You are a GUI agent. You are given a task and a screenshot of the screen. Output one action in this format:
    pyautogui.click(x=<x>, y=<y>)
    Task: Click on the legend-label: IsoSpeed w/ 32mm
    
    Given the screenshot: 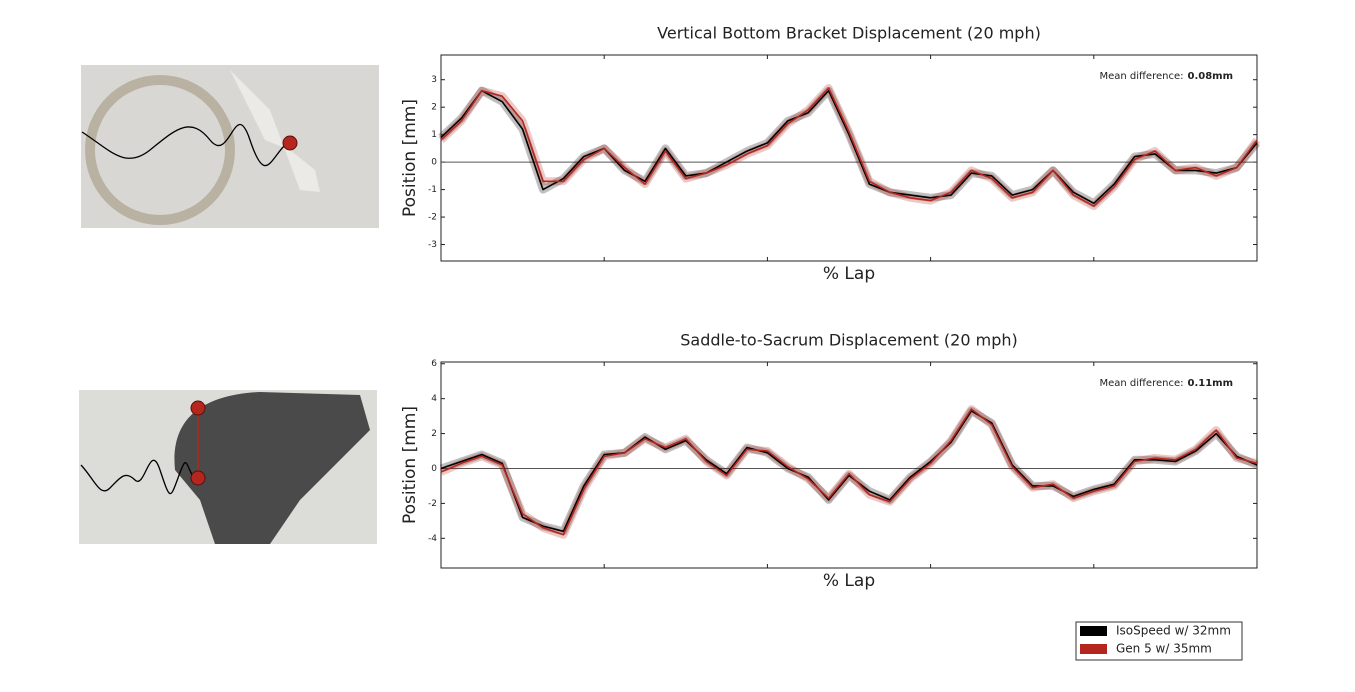 What is the action you would take?
    pyautogui.click(x=1173, y=631)
    